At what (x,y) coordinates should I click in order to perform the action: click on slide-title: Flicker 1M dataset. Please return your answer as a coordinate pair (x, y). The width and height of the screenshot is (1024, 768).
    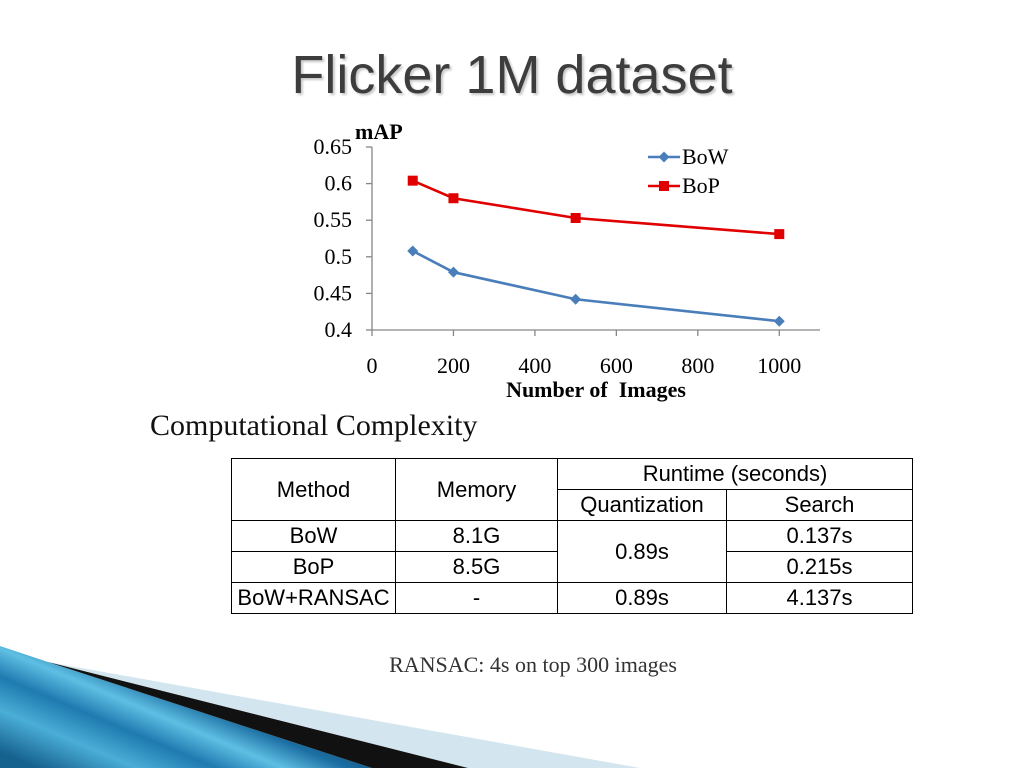
    Looking at the image, I should click on (512, 75).